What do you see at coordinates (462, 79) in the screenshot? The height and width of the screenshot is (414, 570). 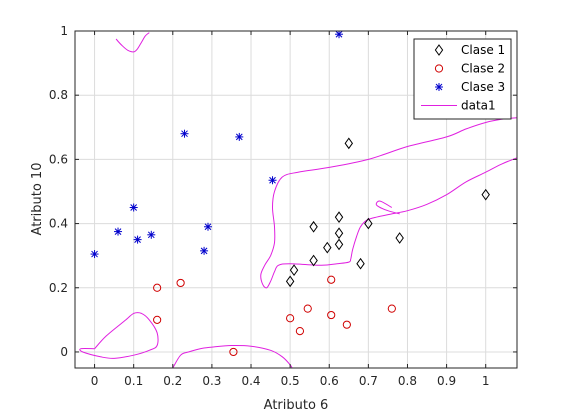 I see `legend: Clase 1 Clase 2 Clase 3 data1` at bounding box center [462, 79].